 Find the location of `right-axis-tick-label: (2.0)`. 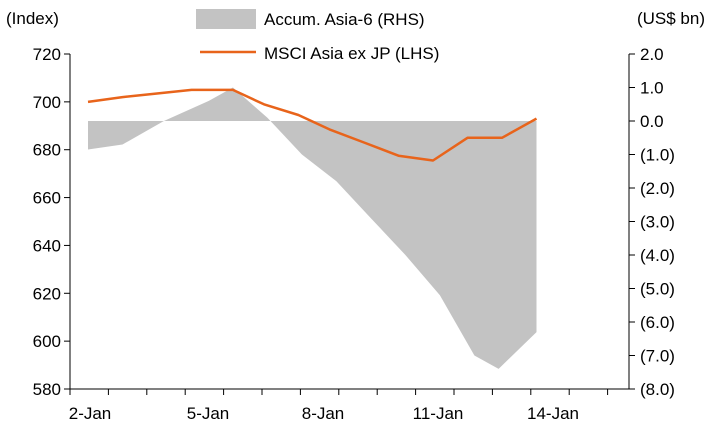

right-axis-tick-label: (2.0) is located at coordinates (657, 188).